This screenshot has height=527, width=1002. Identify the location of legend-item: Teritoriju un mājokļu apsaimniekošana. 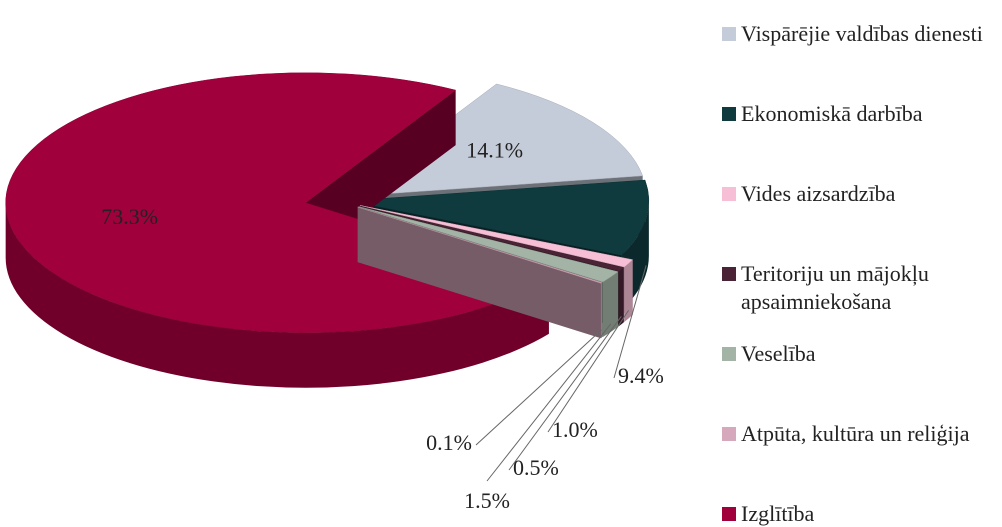
(857, 288).